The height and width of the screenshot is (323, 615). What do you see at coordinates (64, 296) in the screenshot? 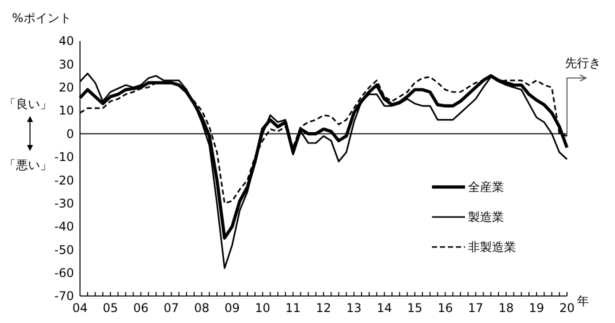
I see `y-tick-label: -70` at bounding box center [64, 296].